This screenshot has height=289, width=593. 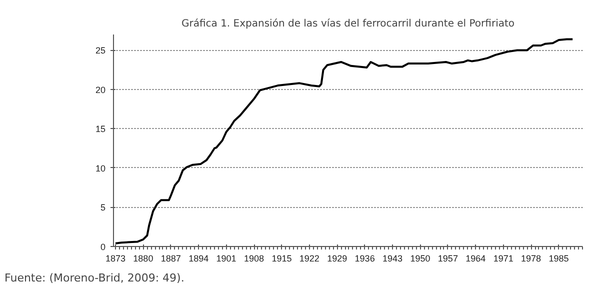 I want to click on y-tick-label: 25, so click(x=100, y=51).